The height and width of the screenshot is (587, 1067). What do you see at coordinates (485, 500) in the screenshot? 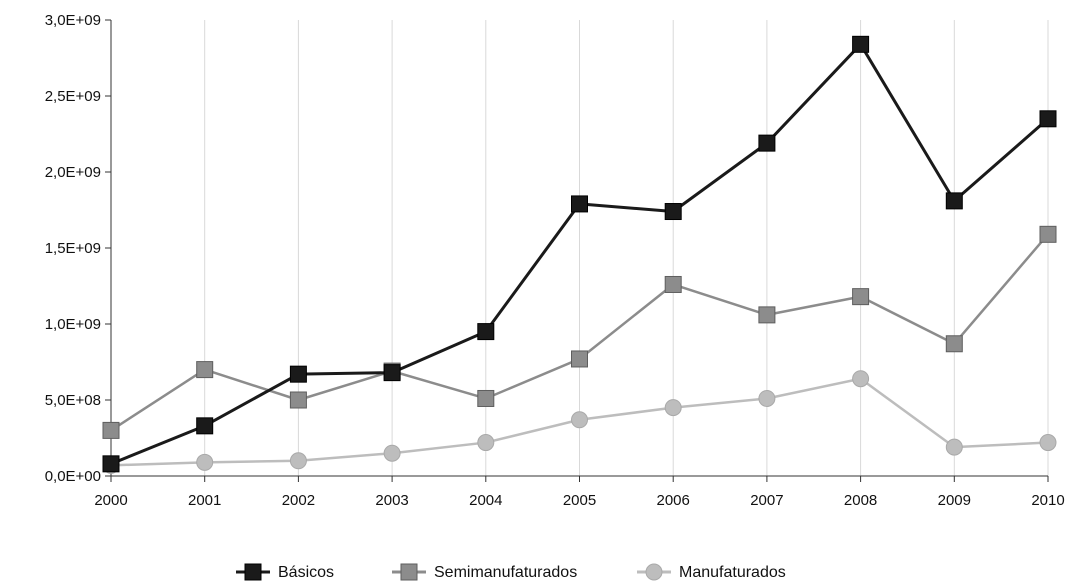
I see `x-tick-label: 2004` at bounding box center [485, 500].